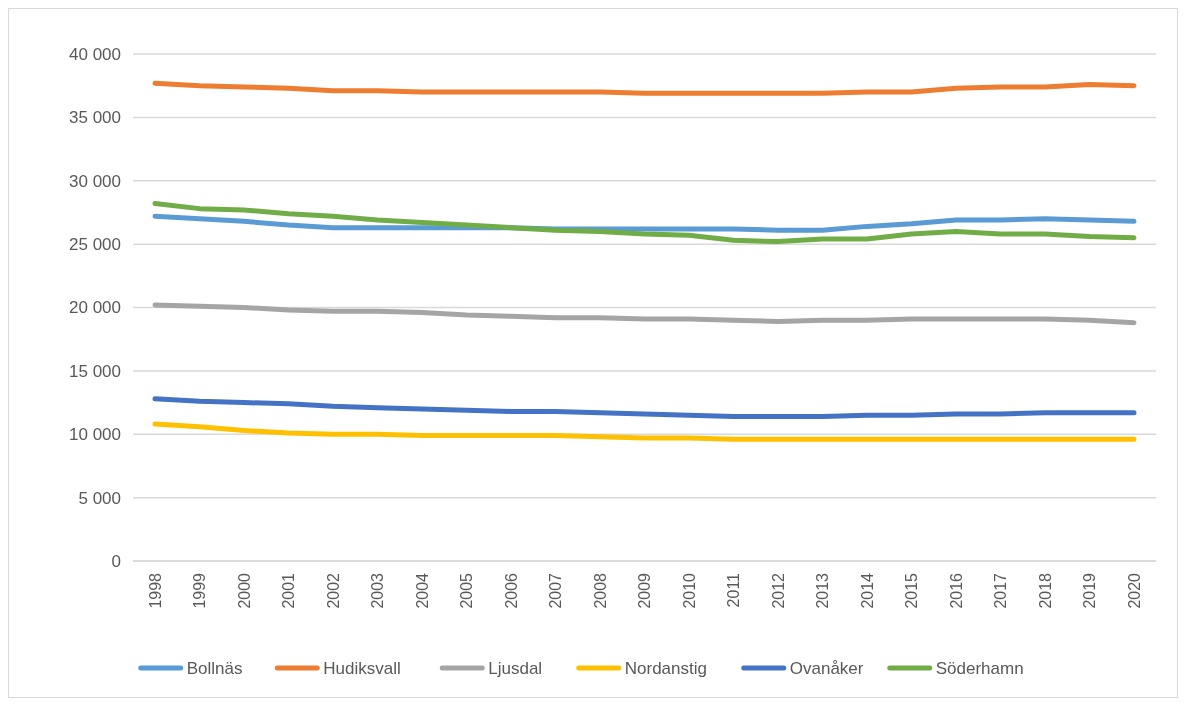 Image resolution: width=1186 pixels, height=708 pixels. What do you see at coordinates (665, 668) in the screenshot?
I see `legend-label: Nordanstig` at bounding box center [665, 668].